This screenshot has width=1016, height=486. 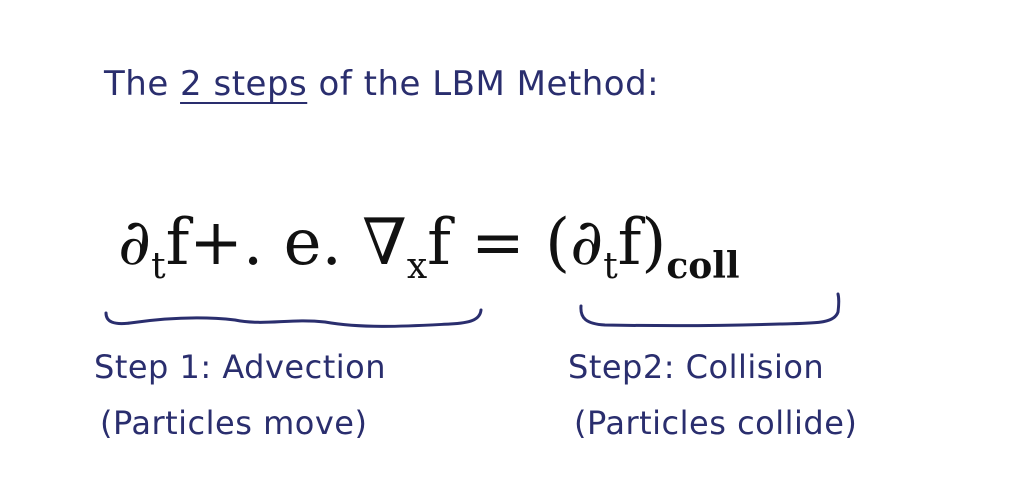 I want to click on lbm-equation: ∂tf+. e. ∇xf = (∂tf)coll, so click(x=429, y=246).